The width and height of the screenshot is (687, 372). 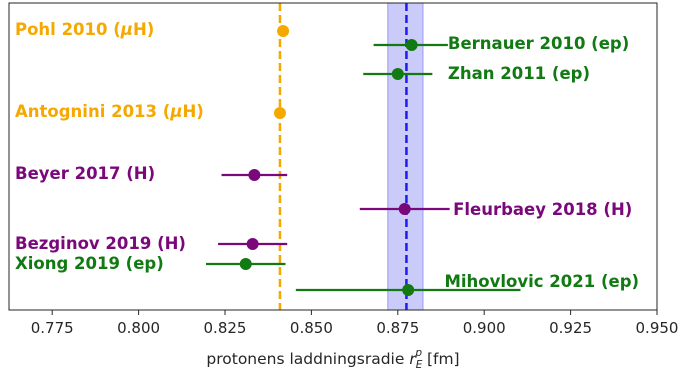 I want to click on point-label-text: Mihovlovic 2021 (ep), so click(x=541, y=281).